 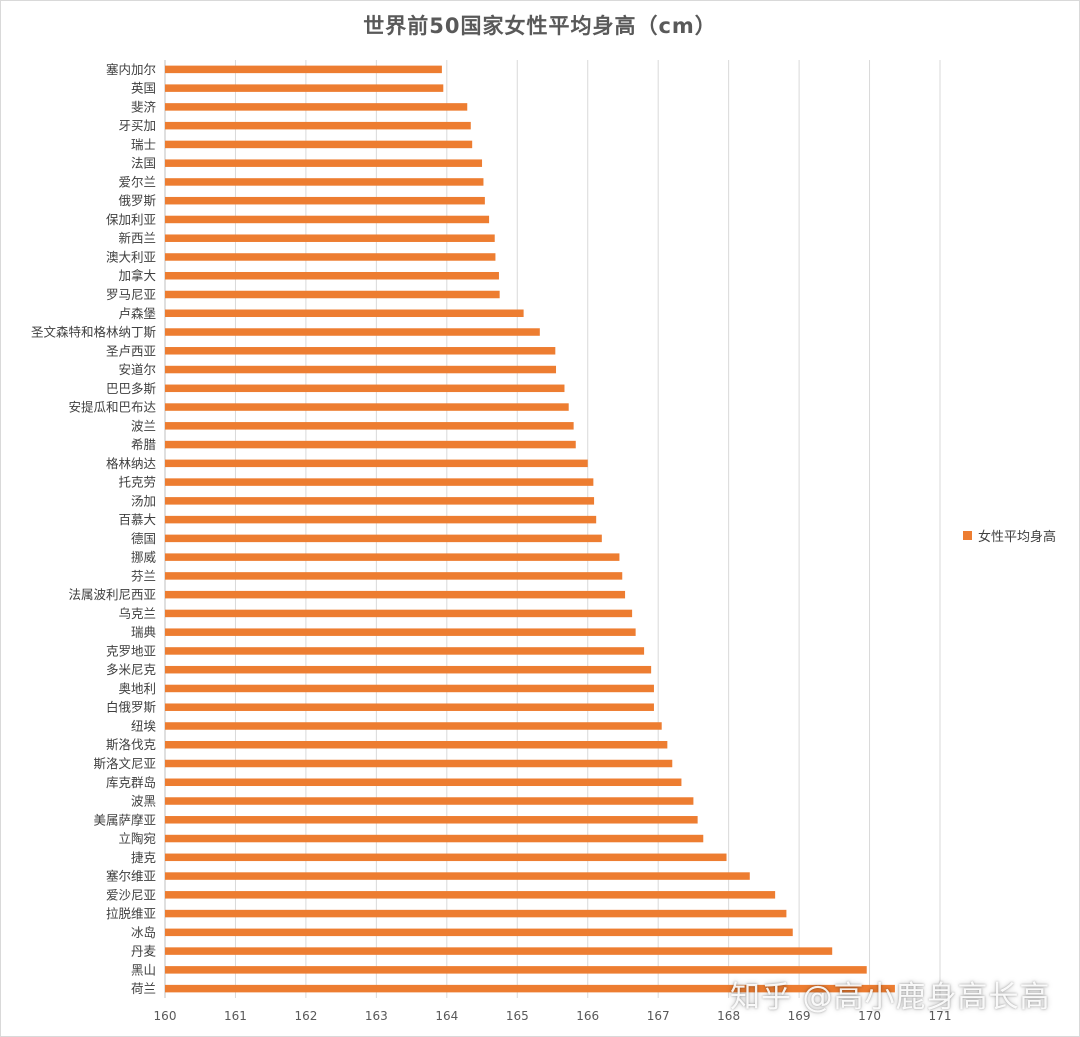 I want to click on x-tick-label: 161, so click(x=235, y=1016).